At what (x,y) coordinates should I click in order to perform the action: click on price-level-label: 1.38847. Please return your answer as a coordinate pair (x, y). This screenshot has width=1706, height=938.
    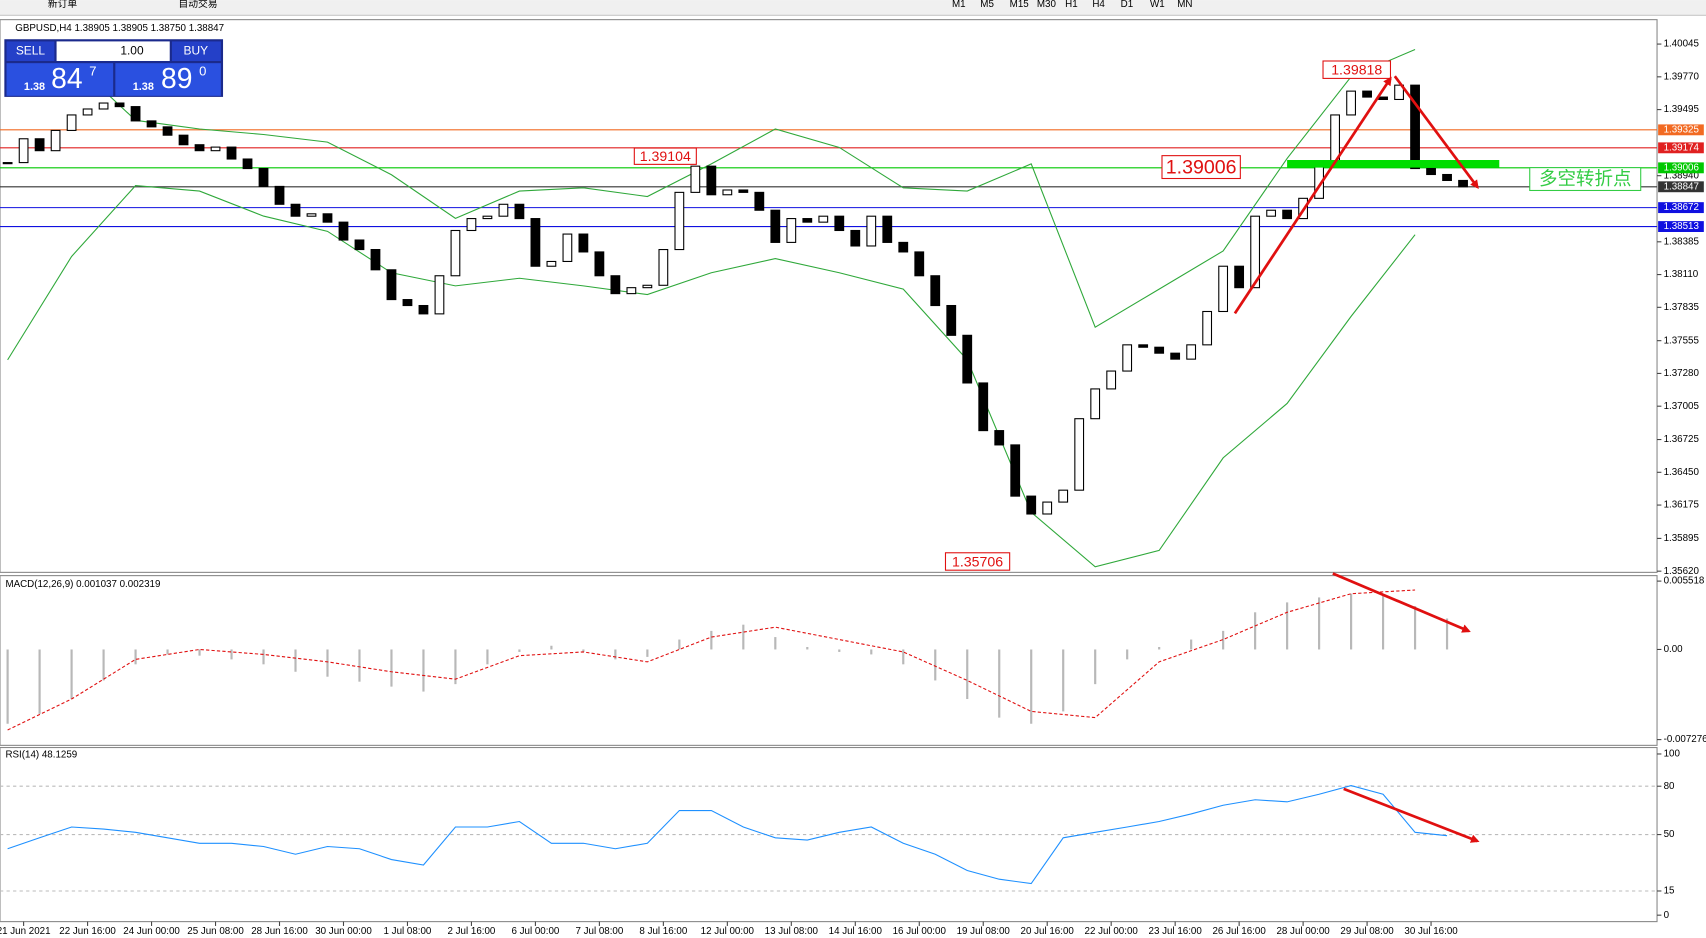
    Looking at the image, I should click on (1681, 186).